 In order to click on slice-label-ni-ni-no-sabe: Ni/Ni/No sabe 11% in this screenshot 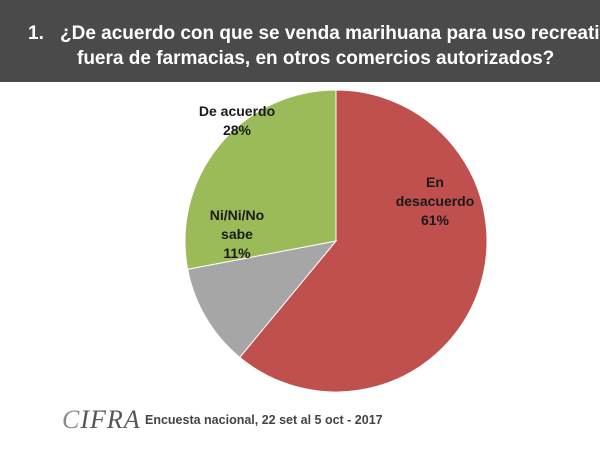, I will do `click(237, 234)`.